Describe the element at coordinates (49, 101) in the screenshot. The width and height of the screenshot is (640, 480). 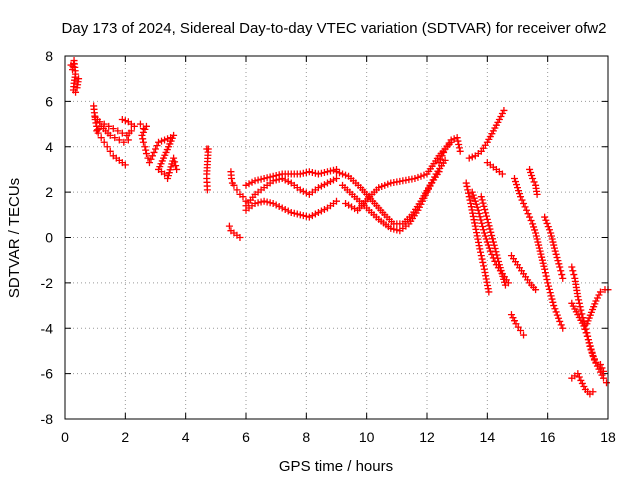
I see `y-tick-label: 6` at that location.